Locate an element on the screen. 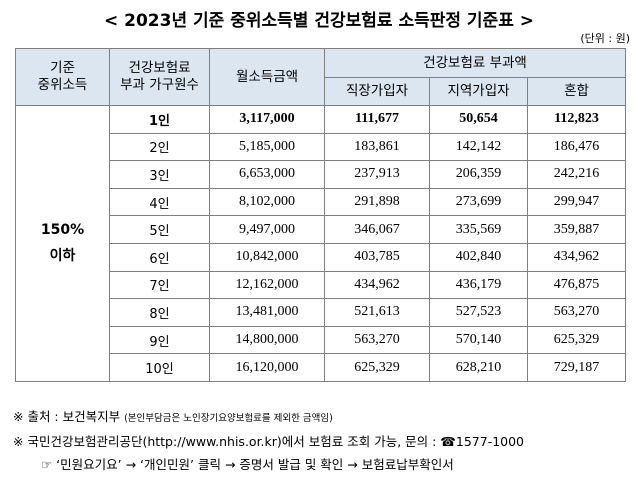 This screenshot has width=638, height=480. cell-members: 2인 is located at coordinates (159, 147).